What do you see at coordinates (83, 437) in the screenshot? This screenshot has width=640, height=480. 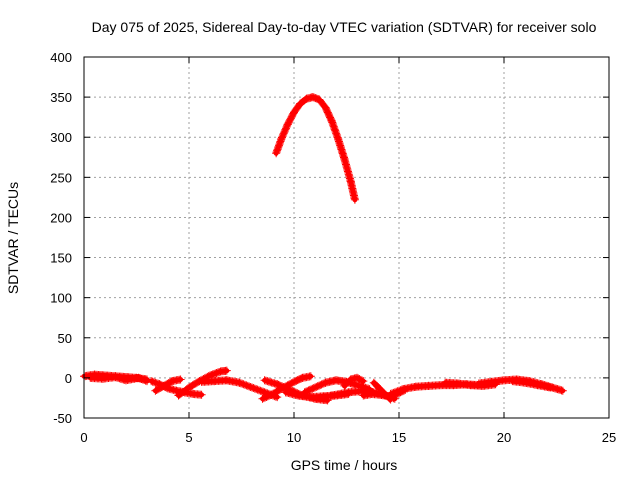 I see `x-tick-label: 0` at bounding box center [83, 437].